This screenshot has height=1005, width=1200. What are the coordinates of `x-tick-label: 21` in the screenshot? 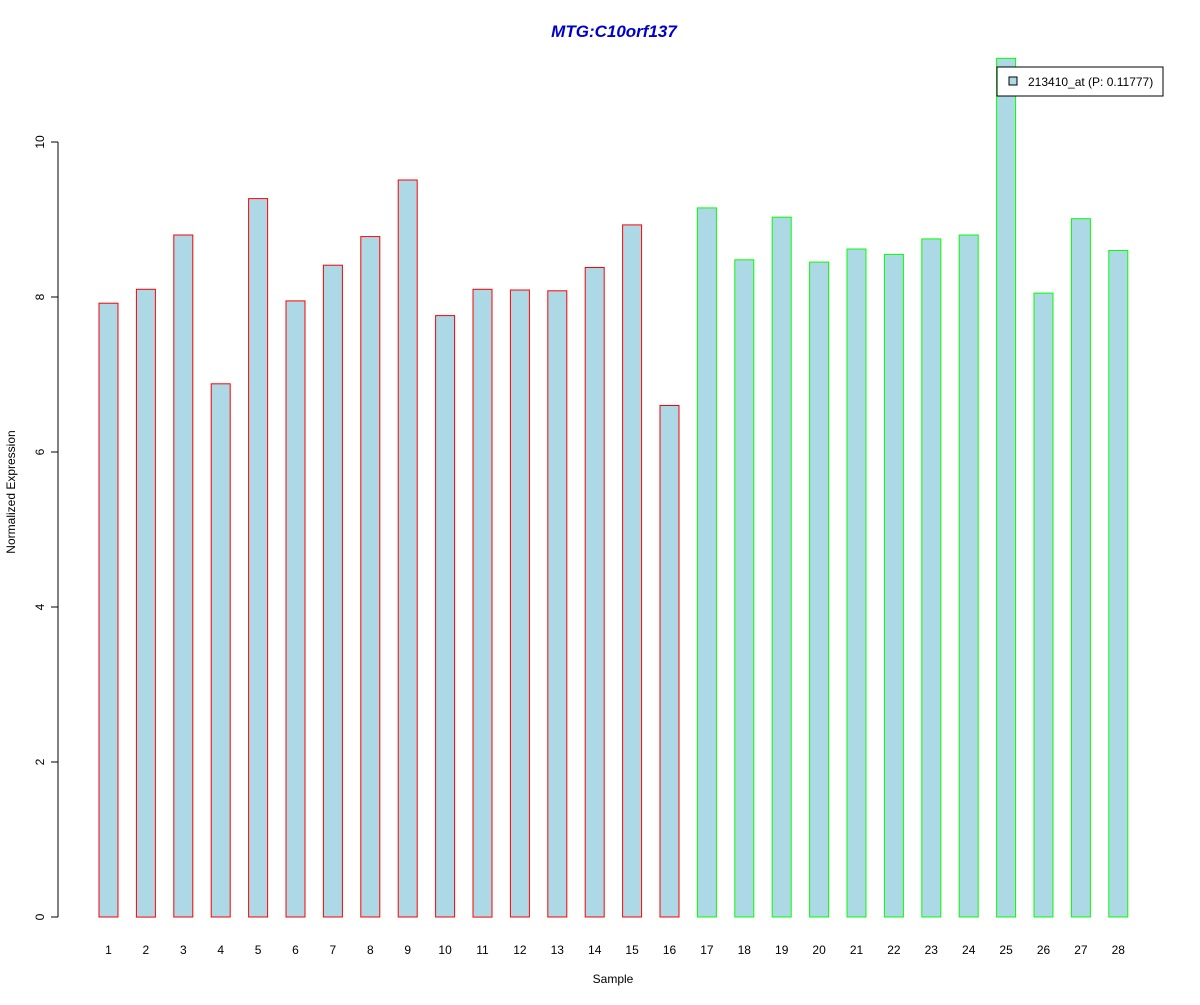 It's located at (857, 950).